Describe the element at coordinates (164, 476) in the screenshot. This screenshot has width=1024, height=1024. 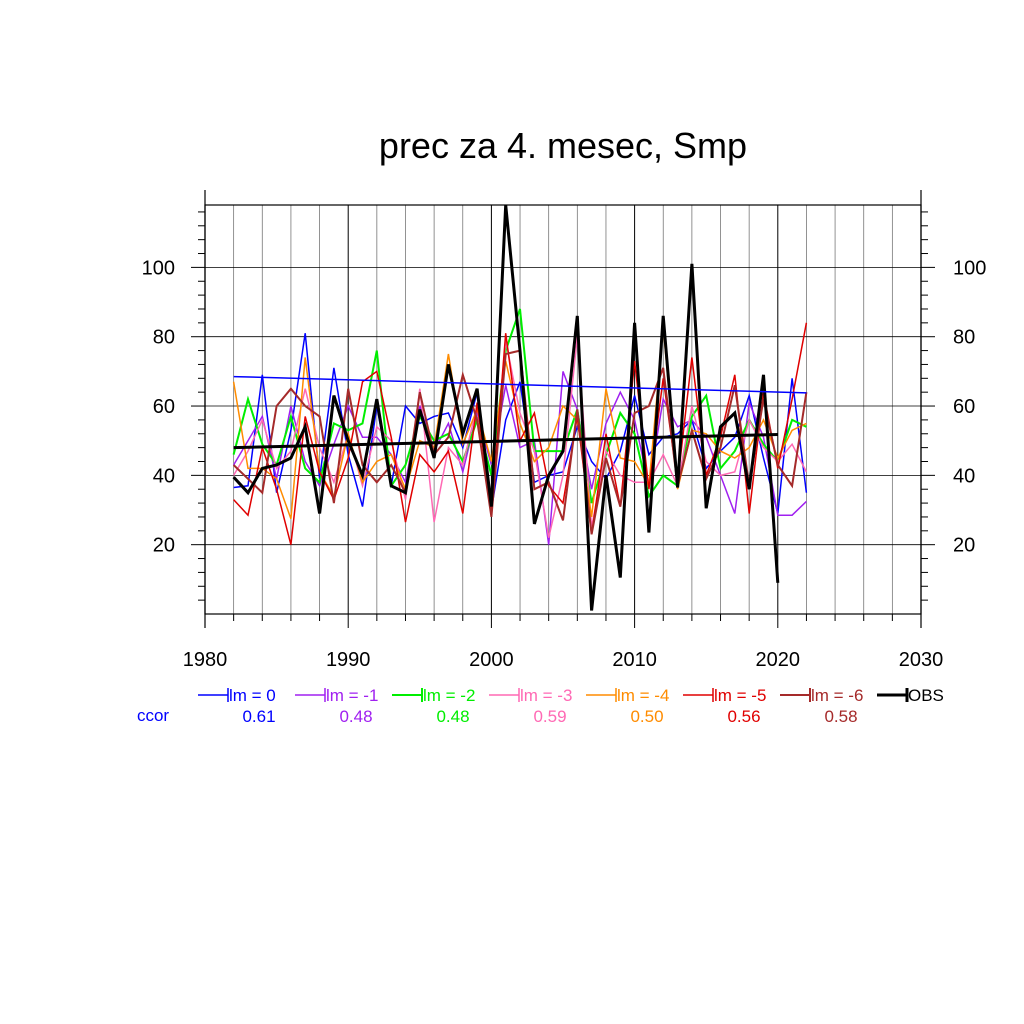
I see `y-tick-label: 40` at that location.